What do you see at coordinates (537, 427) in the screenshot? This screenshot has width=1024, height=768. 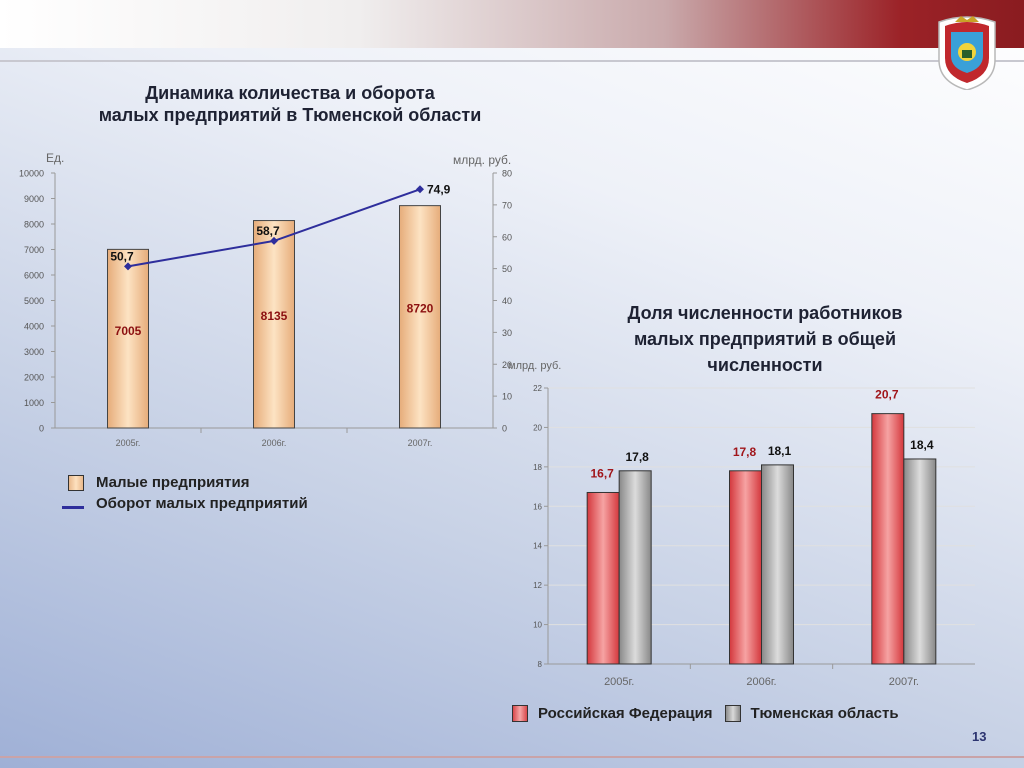 I see `y-tick-label: 20` at bounding box center [537, 427].